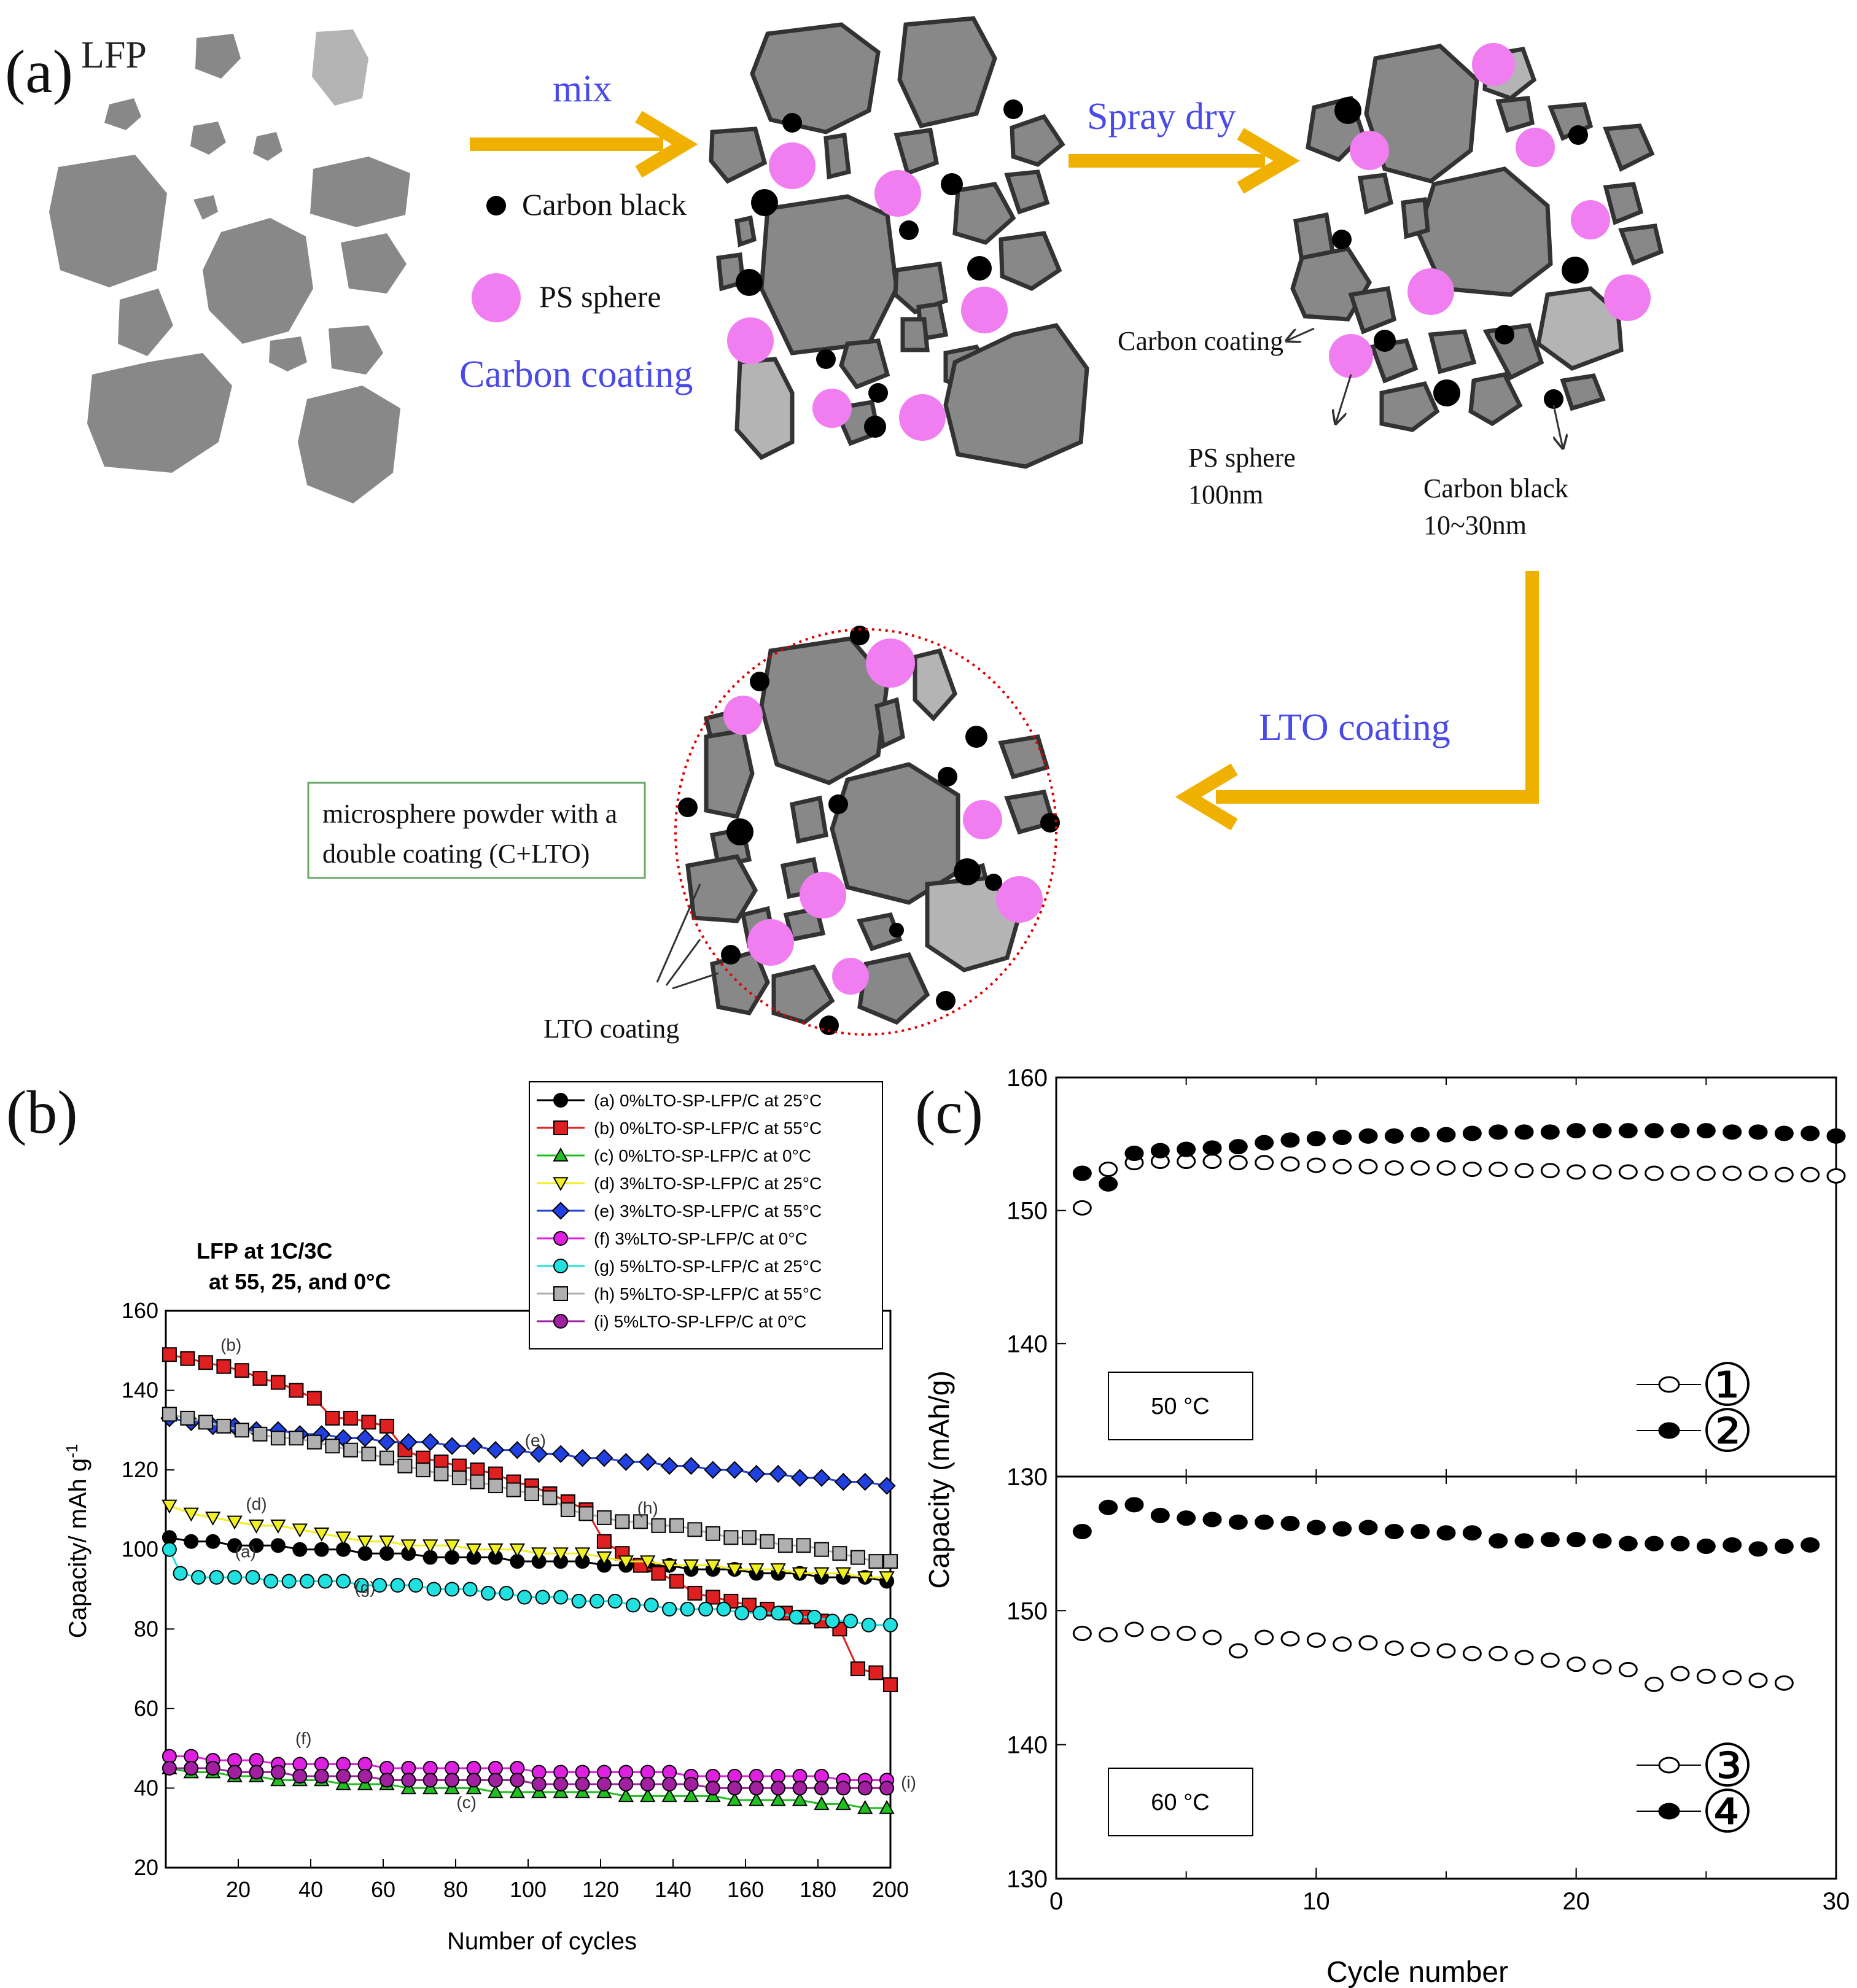 The image size is (1857, 1988). What do you see at coordinates (1836, 1901) in the screenshot?
I see `chart-c-xtick-label: 30` at bounding box center [1836, 1901].